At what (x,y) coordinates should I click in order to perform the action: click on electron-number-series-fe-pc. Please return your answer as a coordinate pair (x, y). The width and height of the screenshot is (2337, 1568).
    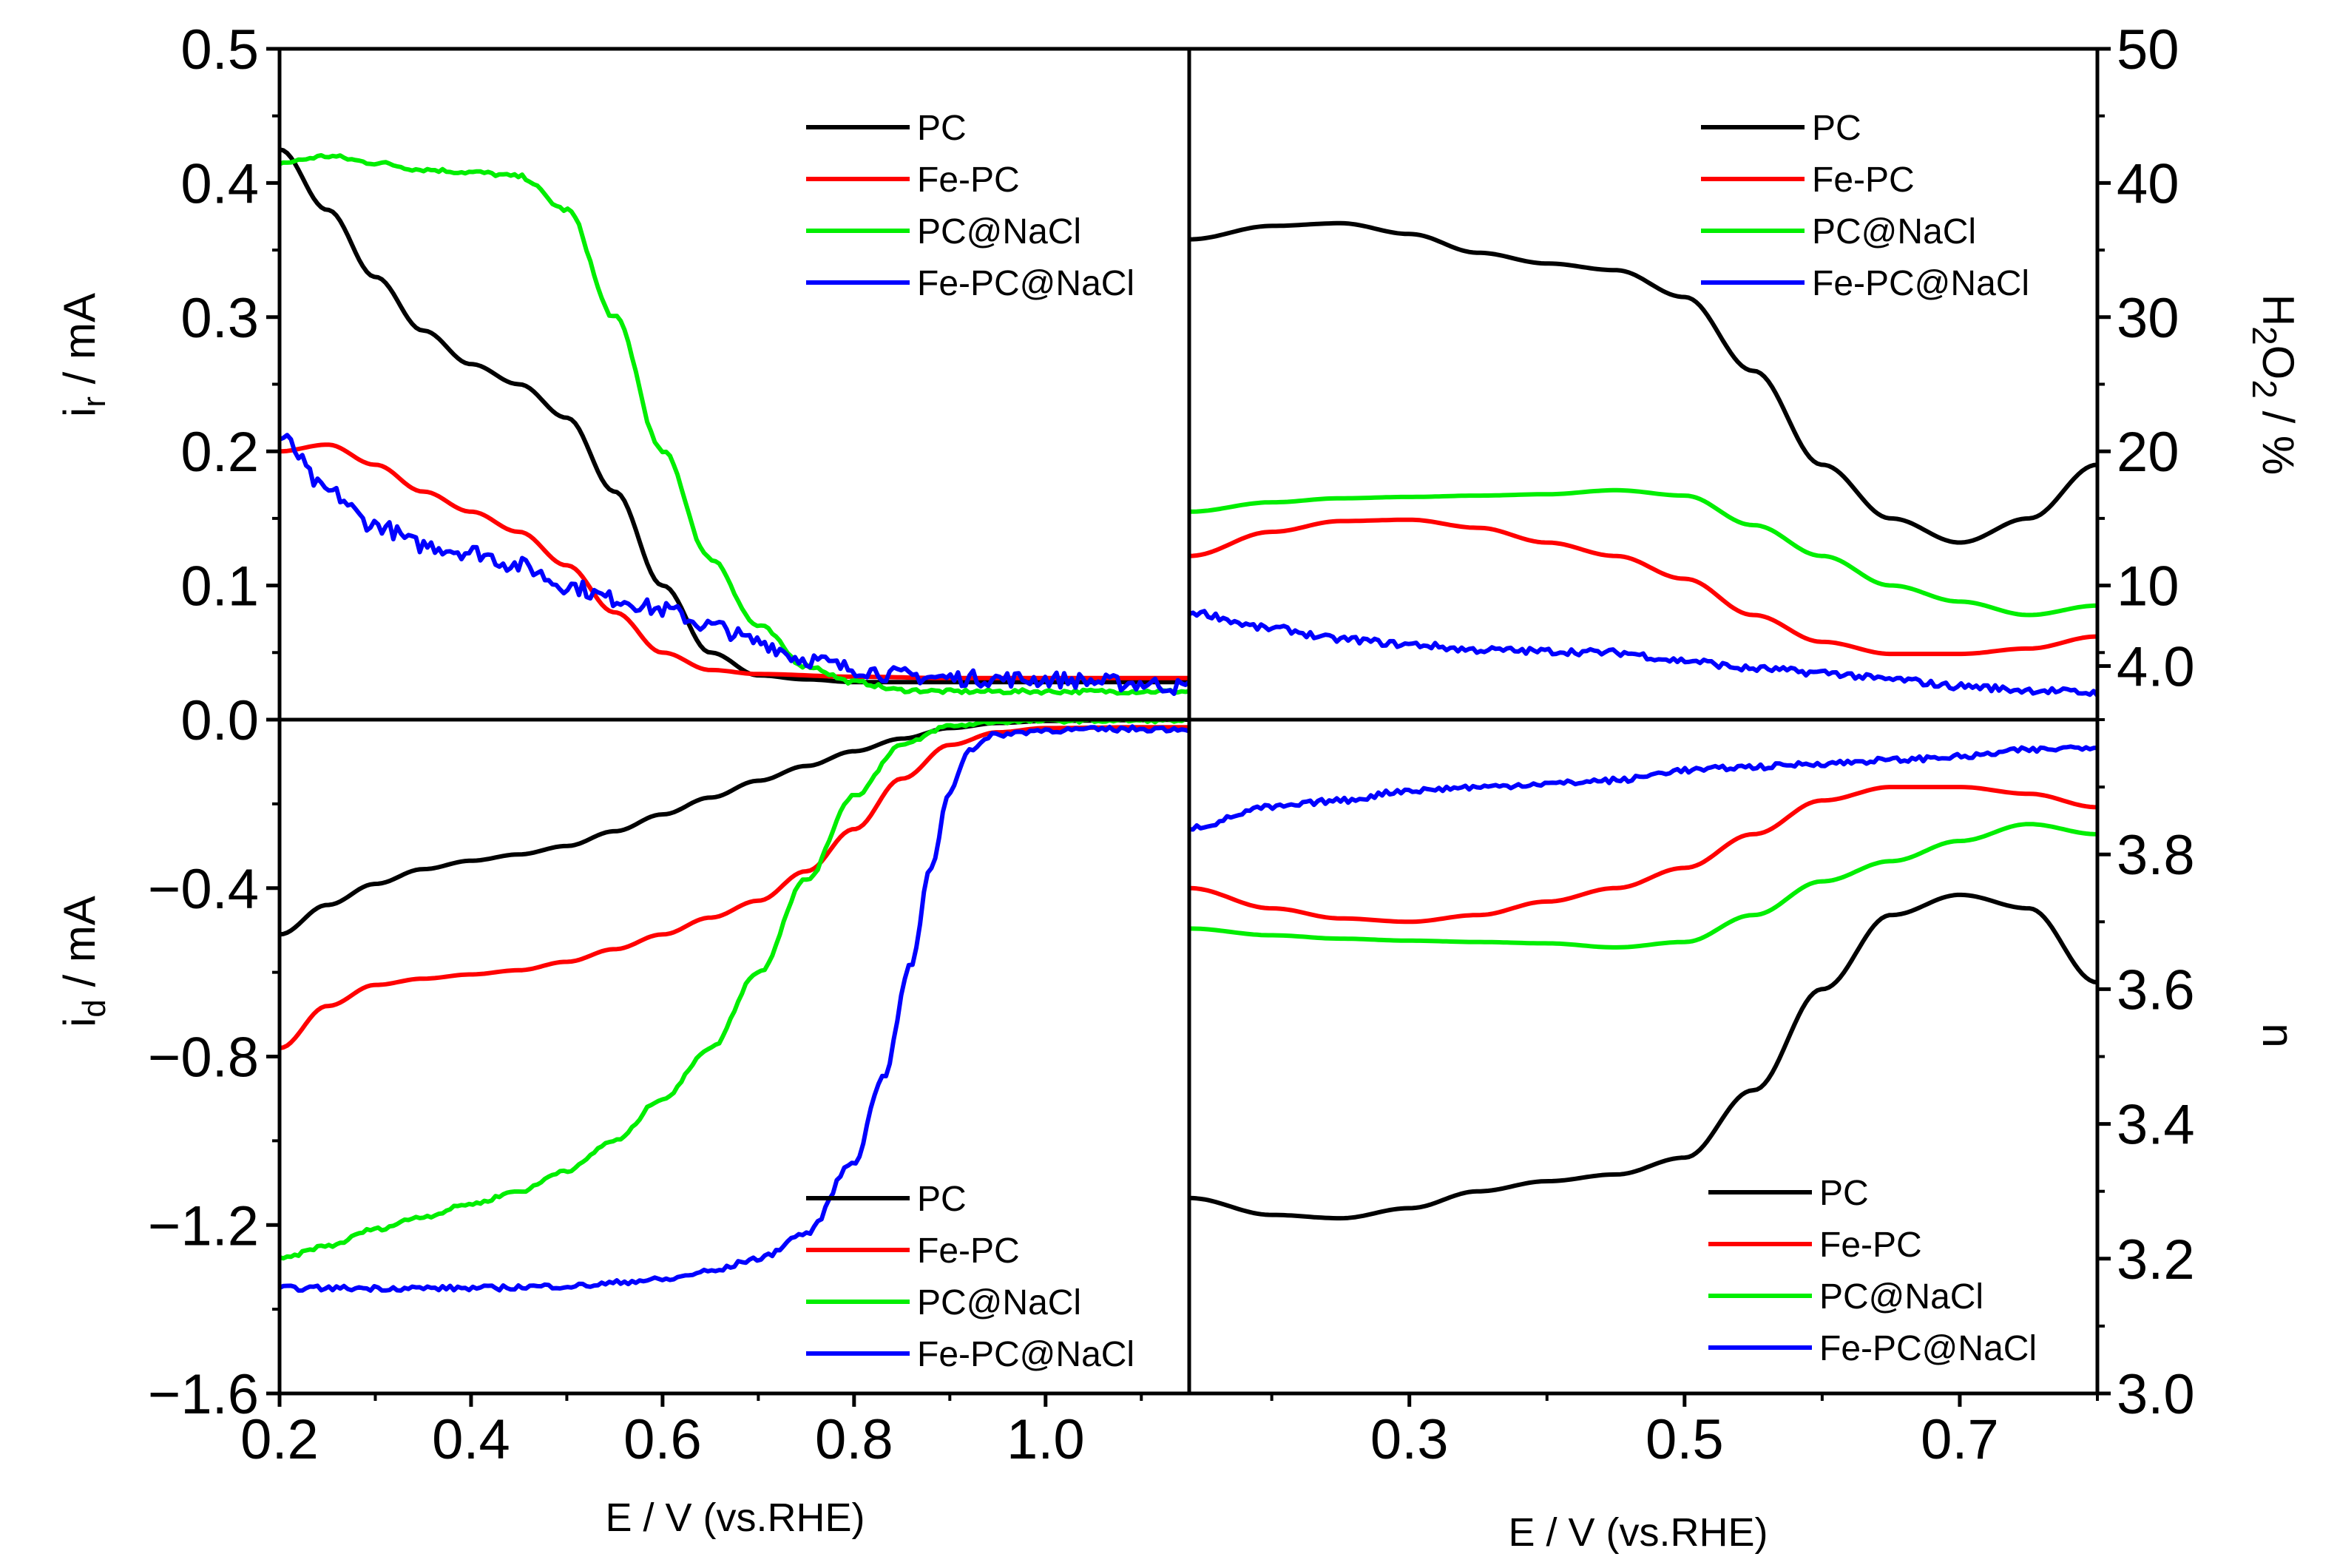
    Looking at the image, I should click on (1643, 855).